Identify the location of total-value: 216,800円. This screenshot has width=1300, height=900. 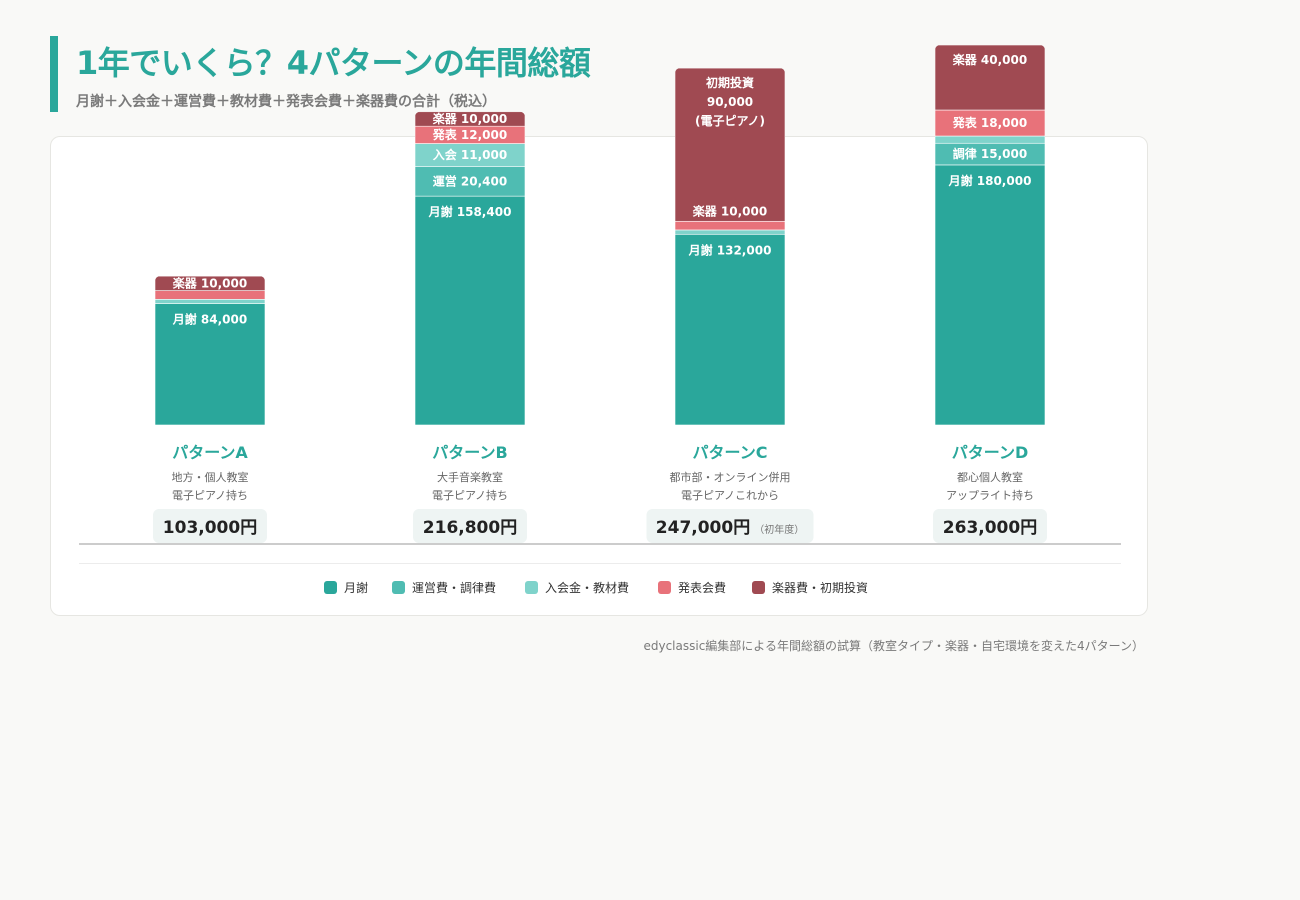
(470, 528).